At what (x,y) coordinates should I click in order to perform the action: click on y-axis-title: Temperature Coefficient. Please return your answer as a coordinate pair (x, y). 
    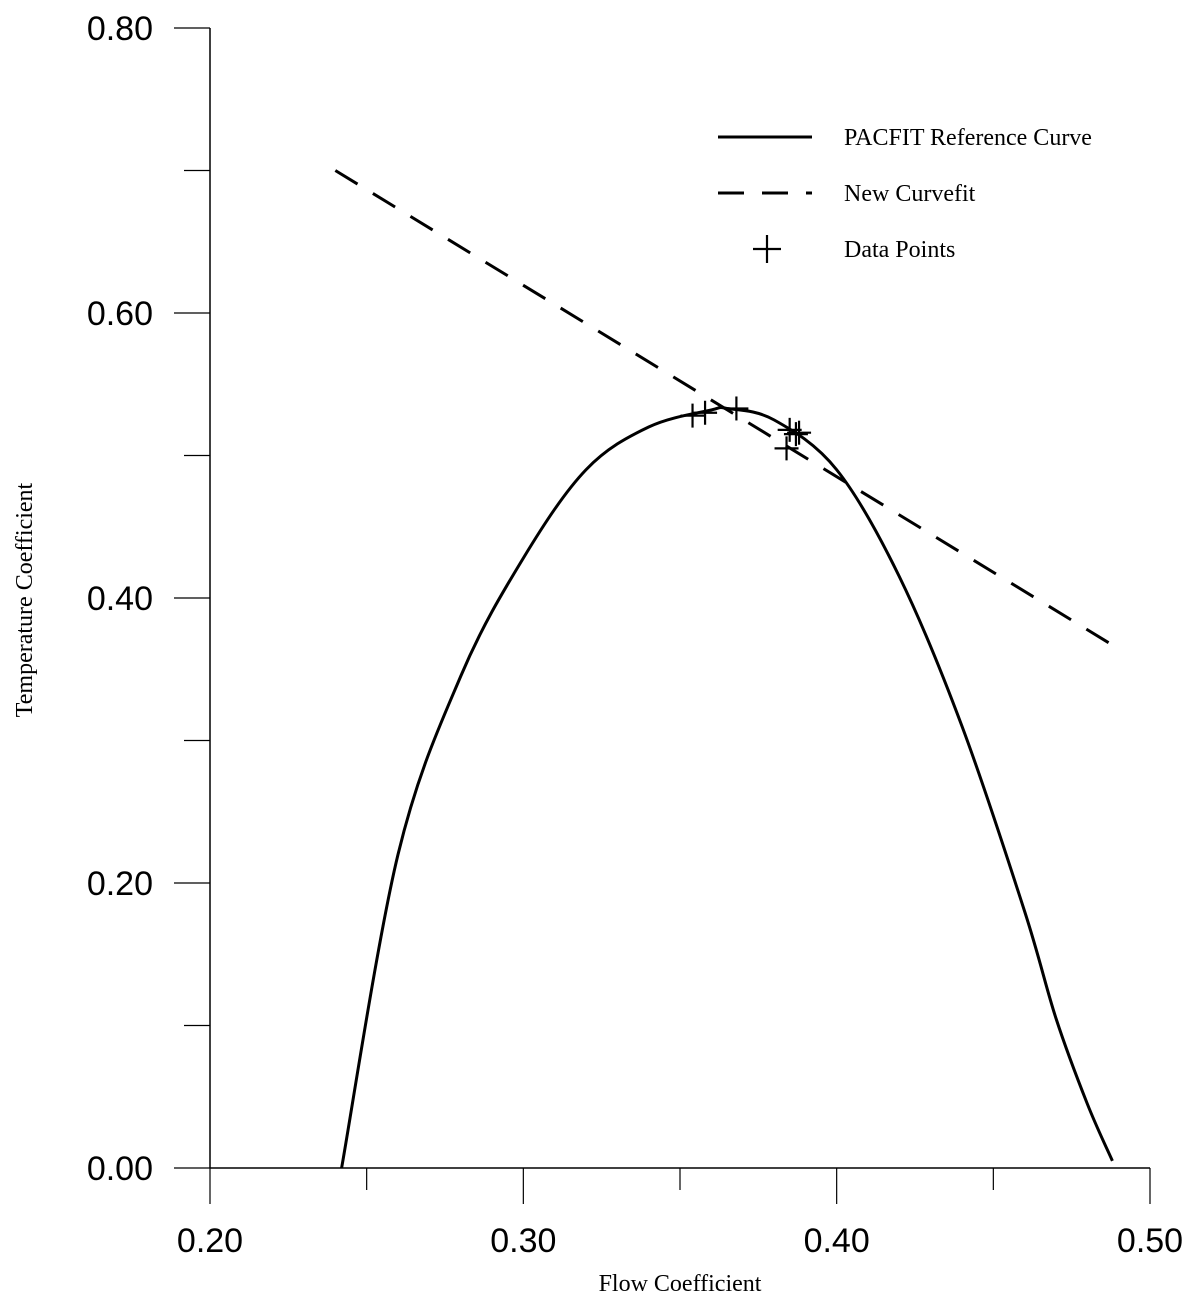
    Looking at the image, I should click on (25, 599).